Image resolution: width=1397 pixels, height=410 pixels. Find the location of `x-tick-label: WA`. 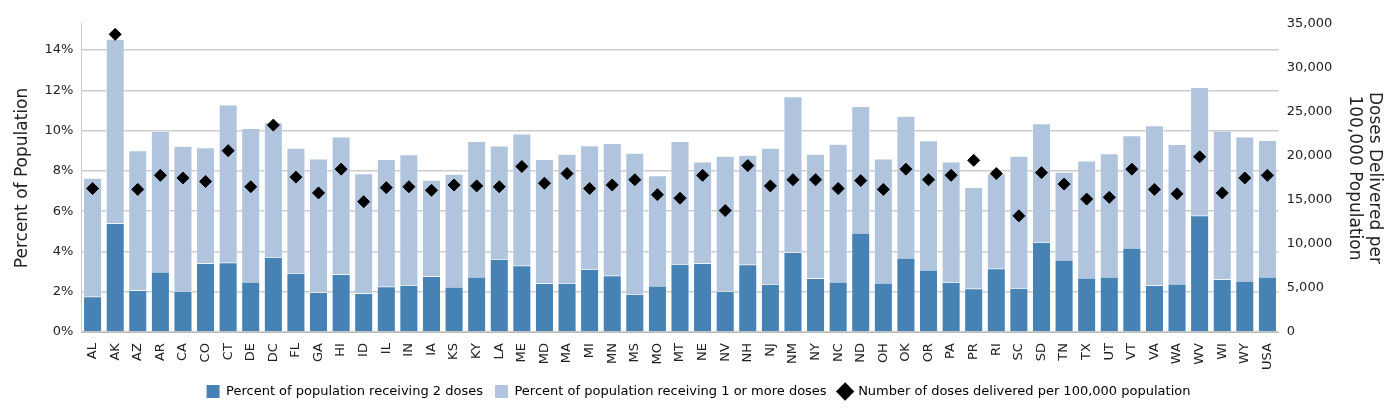

x-tick-label: WA is located at coordinates (1176, 354).